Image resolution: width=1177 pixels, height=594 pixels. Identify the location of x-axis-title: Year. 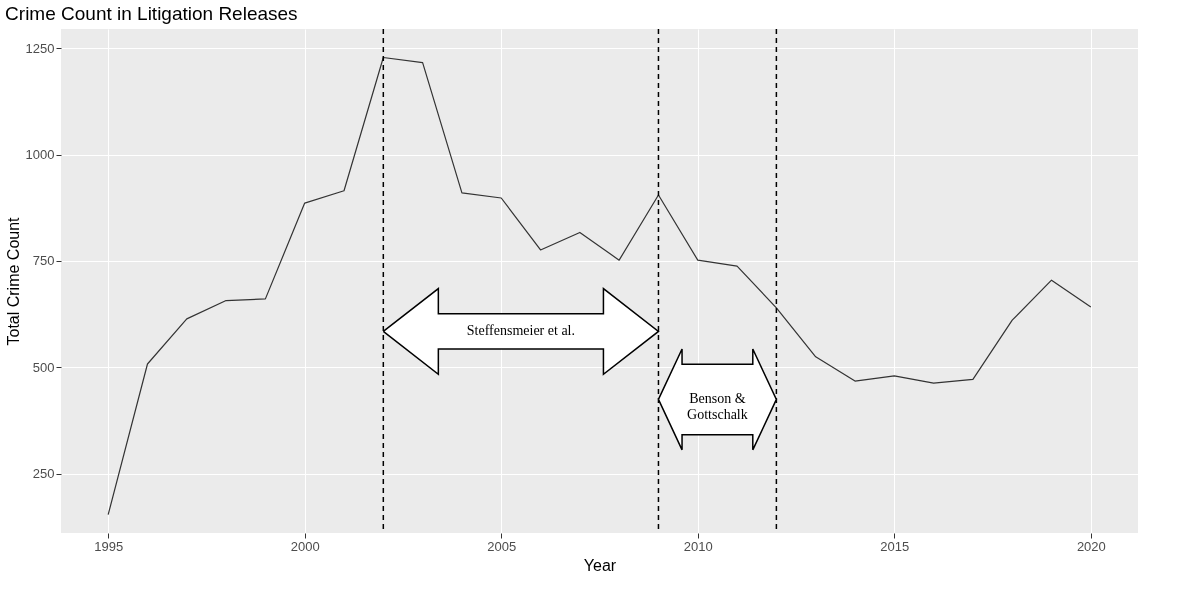
(600, 565).